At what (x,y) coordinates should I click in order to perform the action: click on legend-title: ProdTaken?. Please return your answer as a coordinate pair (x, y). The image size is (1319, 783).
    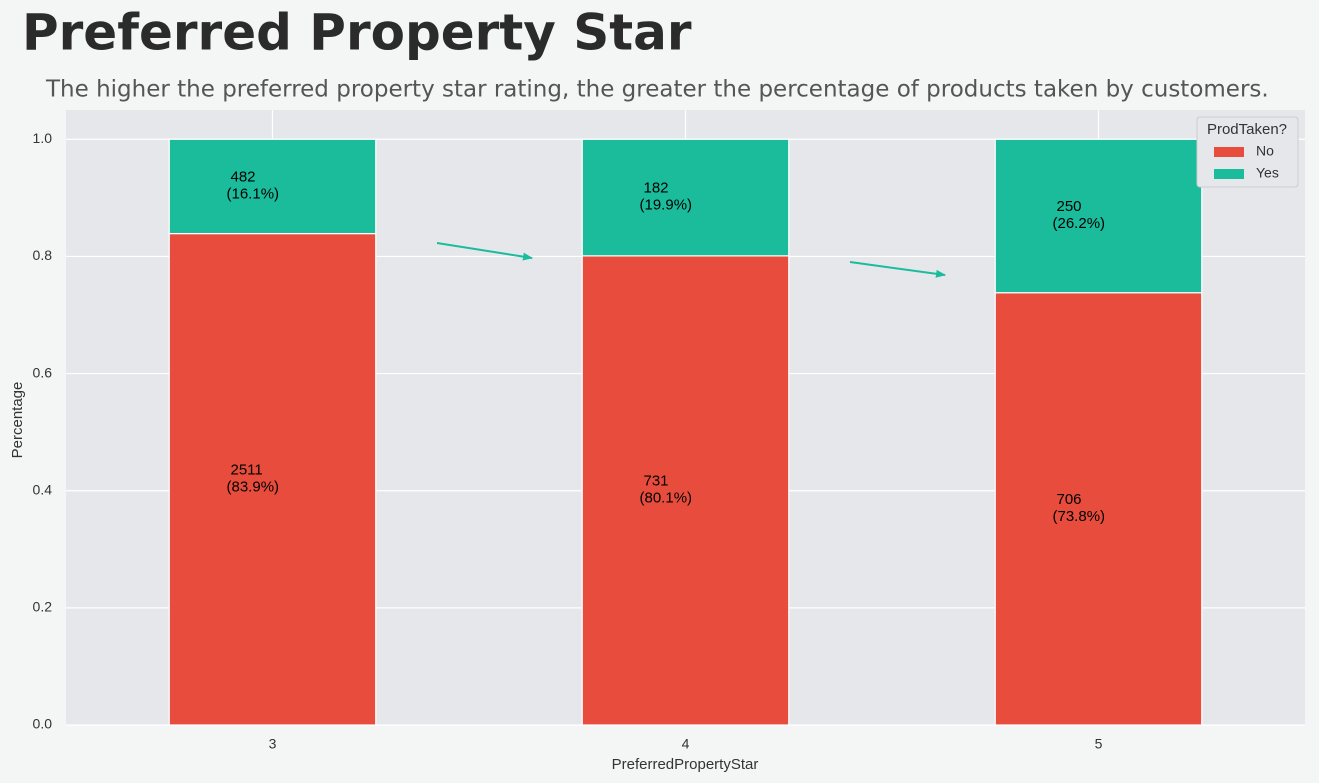
    Looking at the image, I should click on (1247, 129).